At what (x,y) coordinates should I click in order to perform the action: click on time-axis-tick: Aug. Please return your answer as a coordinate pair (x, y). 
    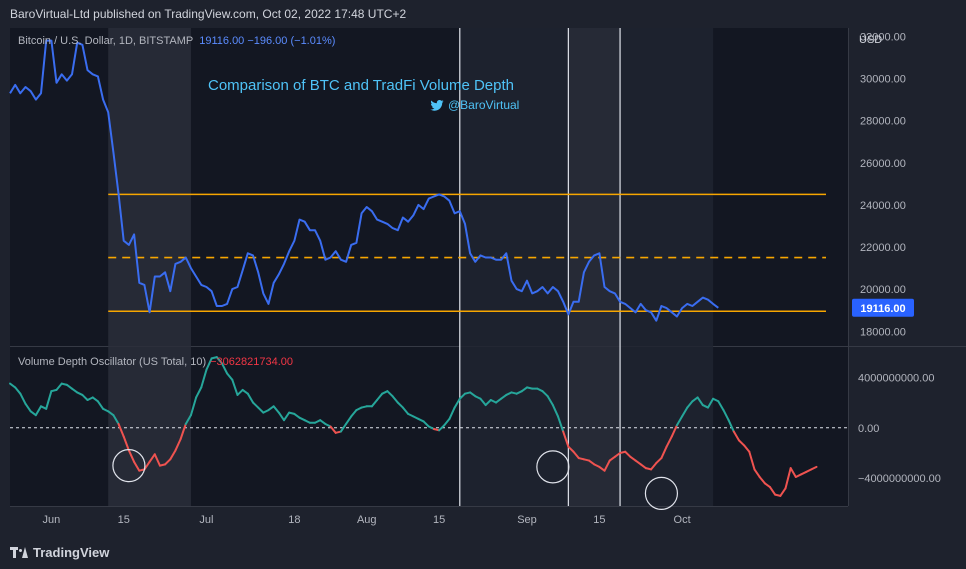
    Looking at the image, I should click on (367, 520).